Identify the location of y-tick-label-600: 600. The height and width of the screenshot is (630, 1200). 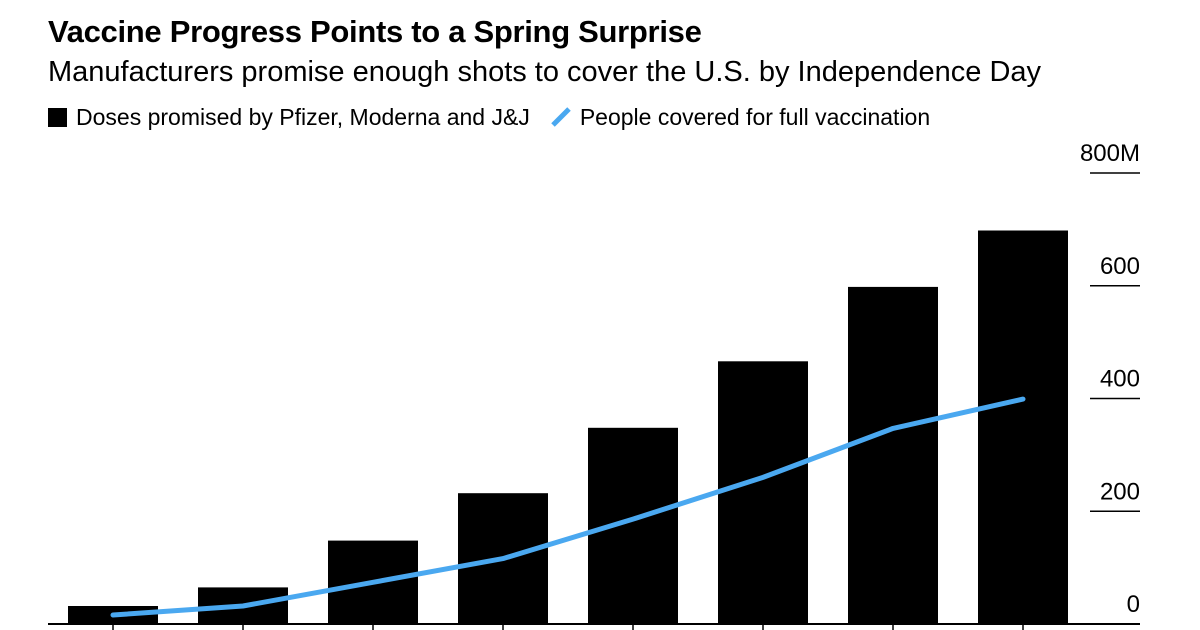
(1120, 266).